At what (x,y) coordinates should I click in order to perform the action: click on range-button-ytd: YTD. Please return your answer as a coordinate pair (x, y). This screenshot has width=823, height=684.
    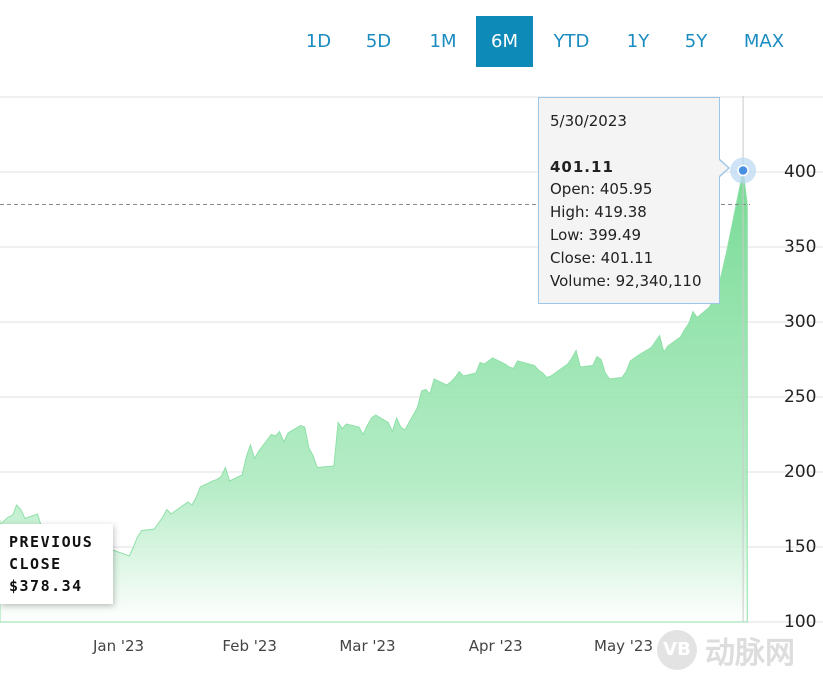
    Looking at the image, I should click on (571, 41).